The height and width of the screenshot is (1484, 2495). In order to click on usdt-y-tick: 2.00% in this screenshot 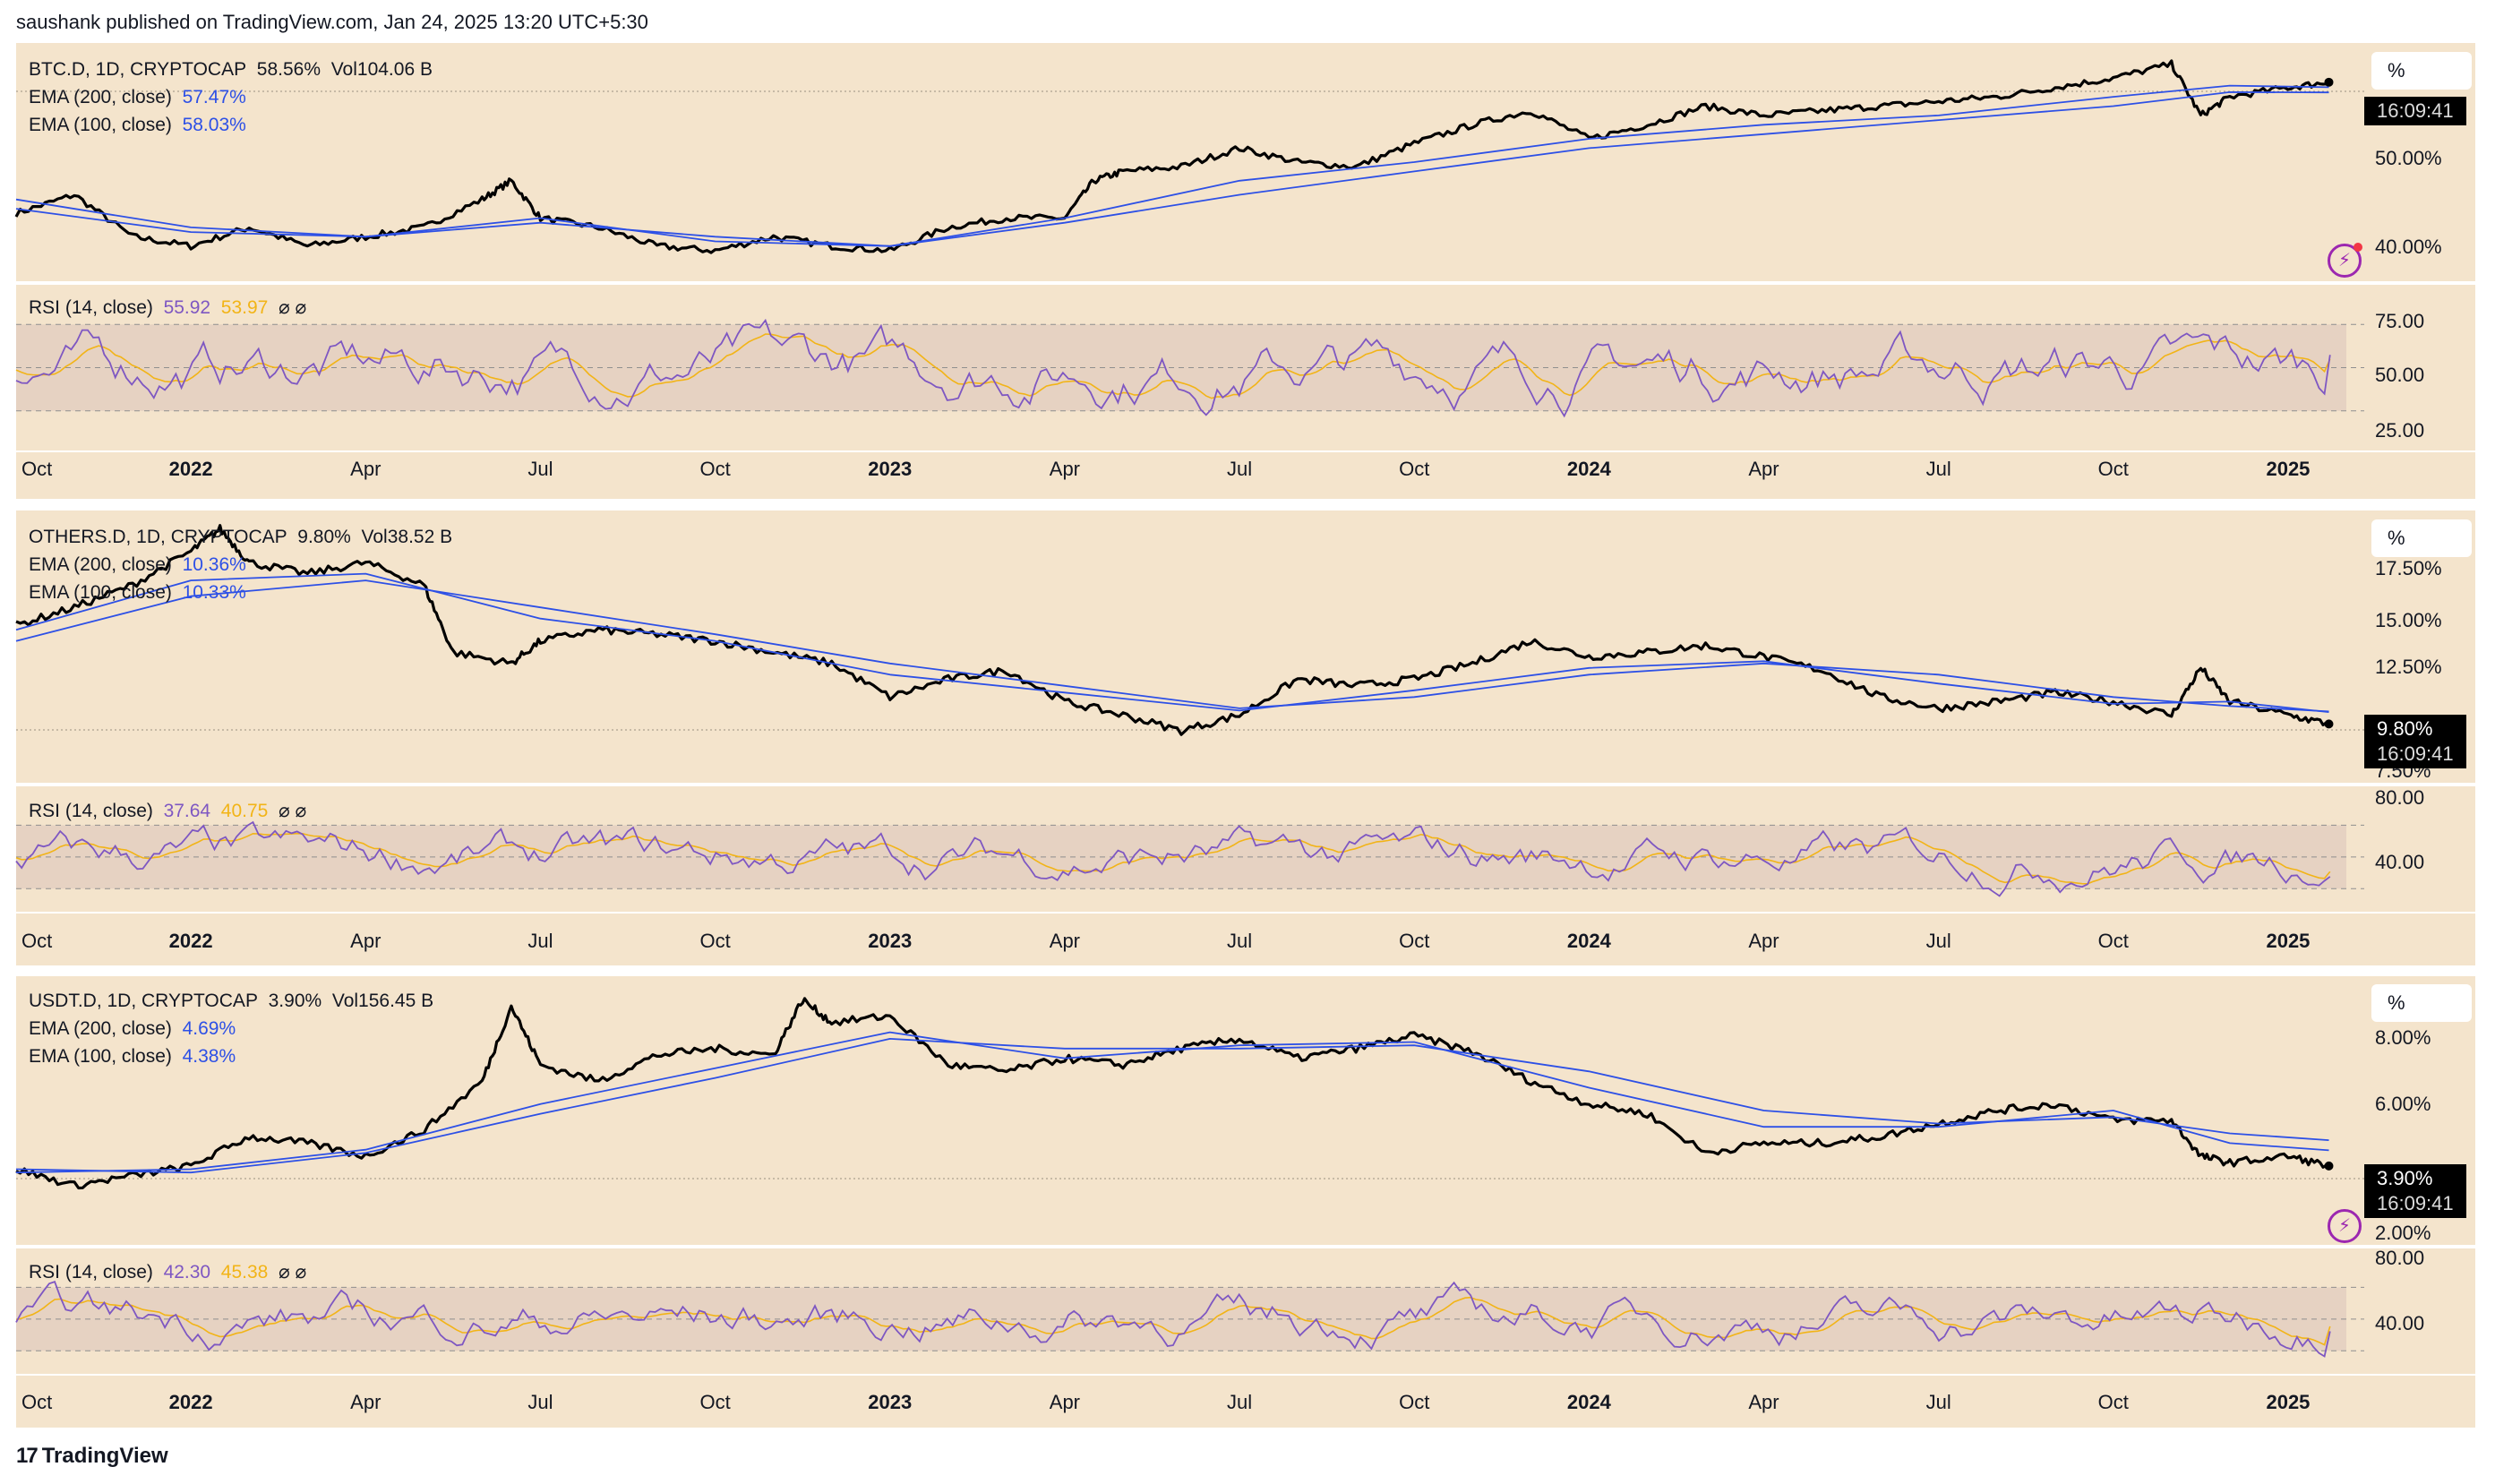, I will do `click(2403, 1233)`.